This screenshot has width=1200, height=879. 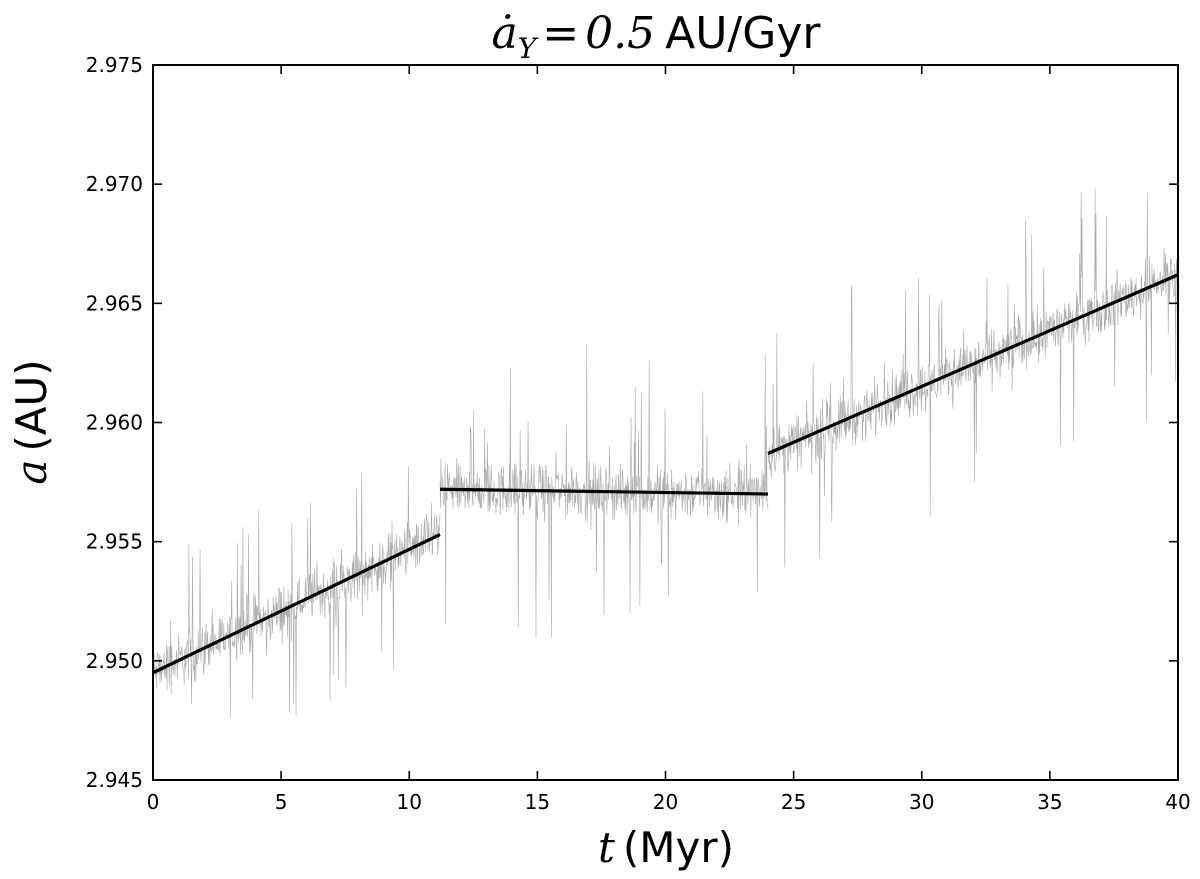 What do you see at coordinates (114, 542) in the screenshot?
I see `y-tick-label: 2.955` at bounding box center [114, 542].